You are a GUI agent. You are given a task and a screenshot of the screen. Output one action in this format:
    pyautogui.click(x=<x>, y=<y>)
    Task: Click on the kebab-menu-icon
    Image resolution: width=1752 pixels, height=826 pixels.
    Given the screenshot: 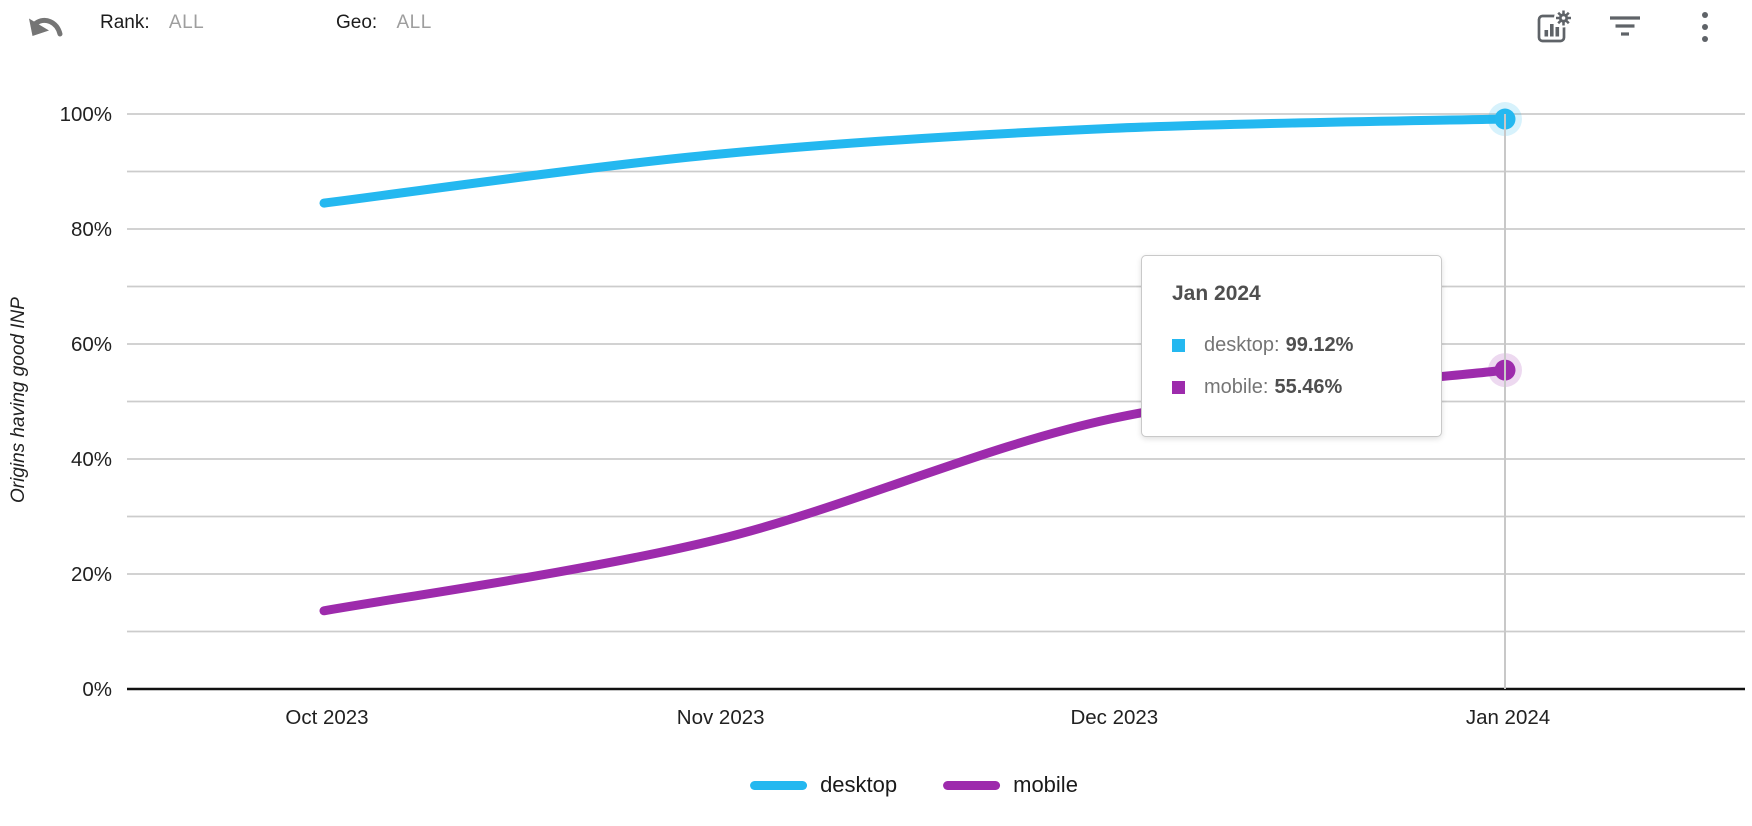 What is the action you would take?
    pyautogui.click(x=1705, y=30)
    